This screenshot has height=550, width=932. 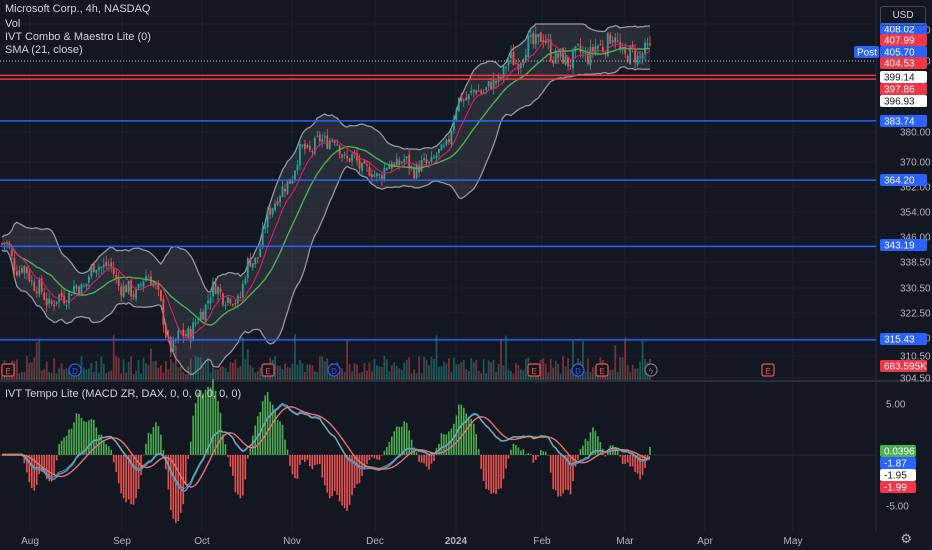 I want to click on gear-icon: ⚙, so click(x=906, y=538).